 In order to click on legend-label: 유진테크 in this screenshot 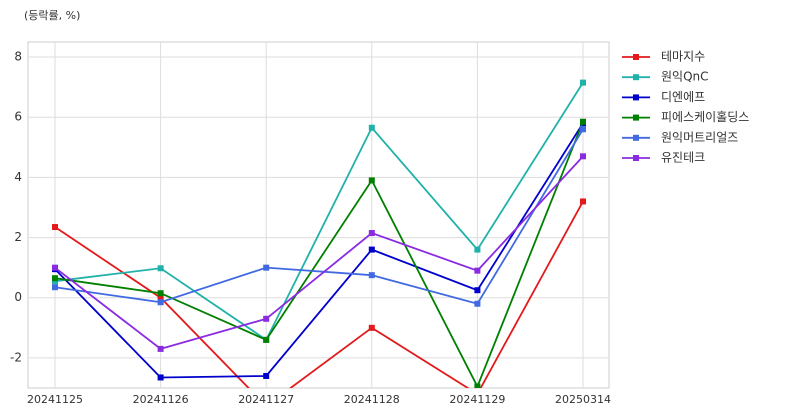, I will do `click(683, 158)`.